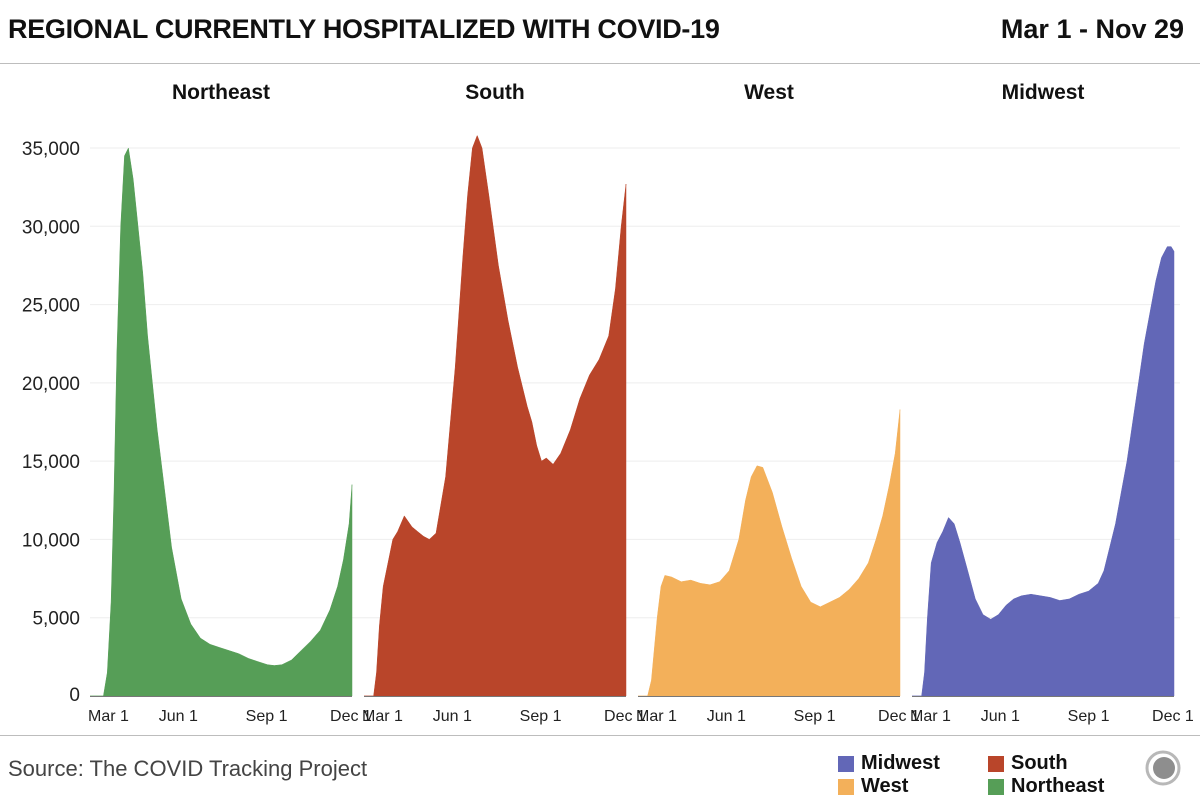 The width and height of the screenshot is (1200, 799). What do you see at coordinates (885, 786) in the screenshot?
I see `legend-label-west: West` at bounding box center [885, 786].